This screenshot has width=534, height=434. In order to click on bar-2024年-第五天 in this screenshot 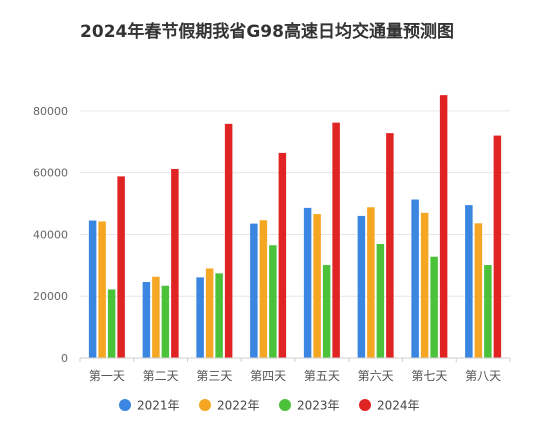, I will do `click(336, 240)`.